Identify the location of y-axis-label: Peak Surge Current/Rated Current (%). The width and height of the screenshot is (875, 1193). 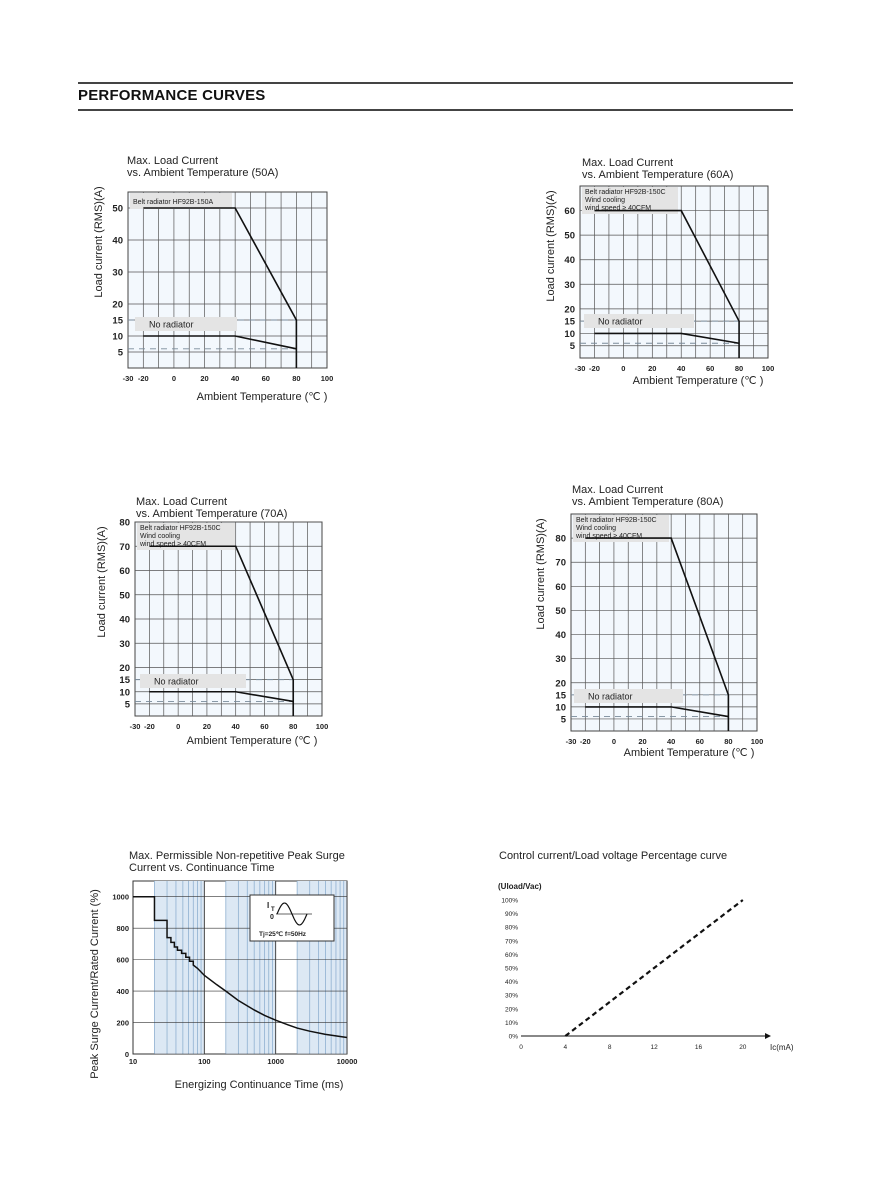
(95, 984).